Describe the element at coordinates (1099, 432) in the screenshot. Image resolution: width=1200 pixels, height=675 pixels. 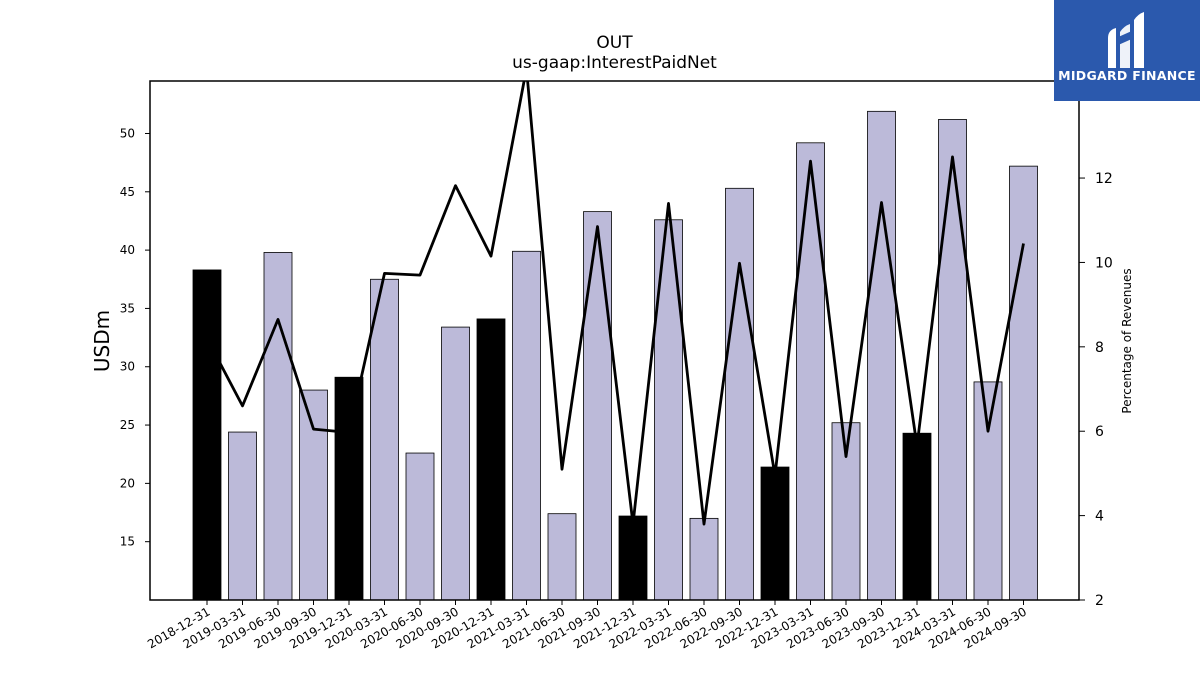
I see `y2-tick-label-6: 6` at that location.